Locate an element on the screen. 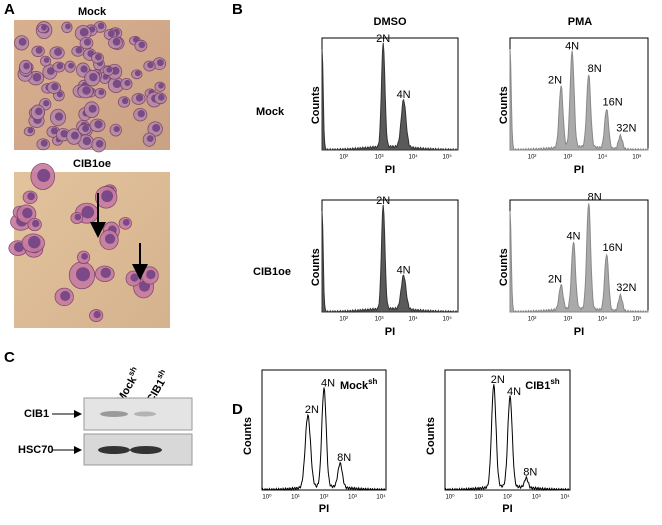  column-title: PMA is located at coordinates (580, 22).